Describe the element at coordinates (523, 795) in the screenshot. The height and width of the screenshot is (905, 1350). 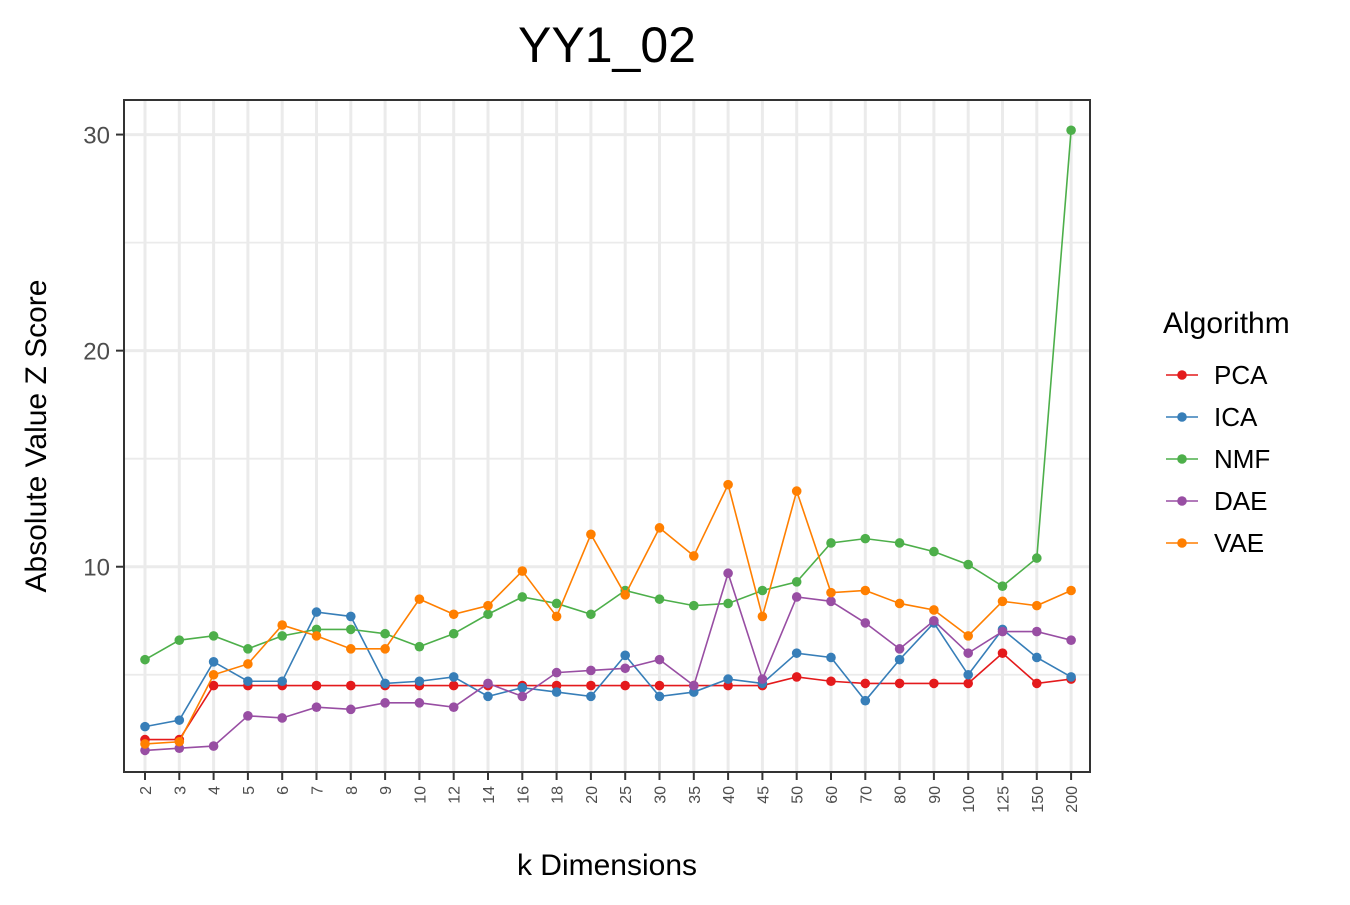
I see `x-tick-label: 16` at that location.